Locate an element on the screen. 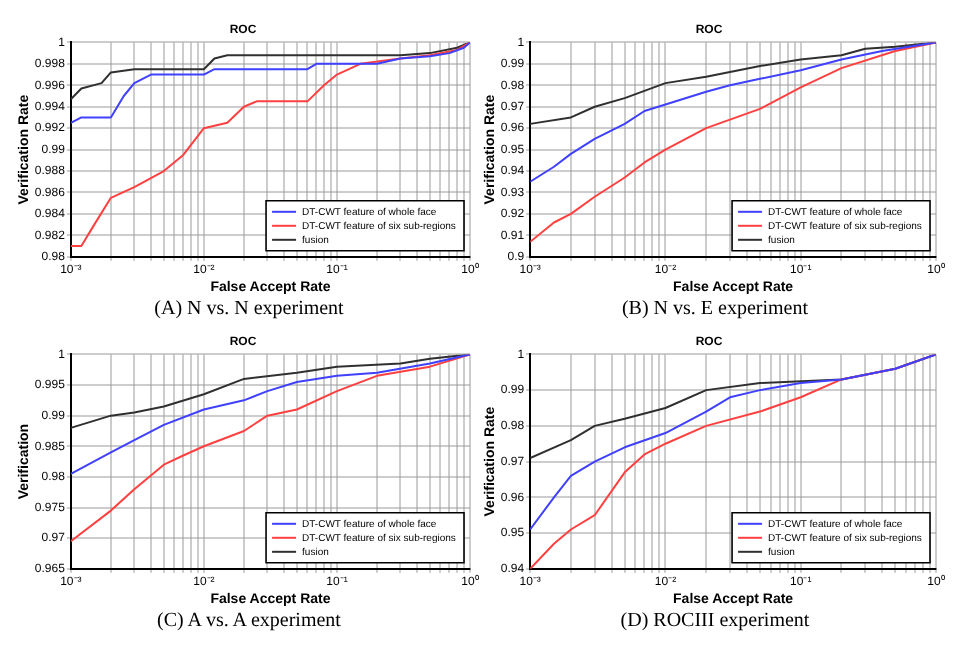 Image resolution: width=964 pixels, height=660 pixels. text: (A) N vs. N experiment is located at coordinates (249, 310).